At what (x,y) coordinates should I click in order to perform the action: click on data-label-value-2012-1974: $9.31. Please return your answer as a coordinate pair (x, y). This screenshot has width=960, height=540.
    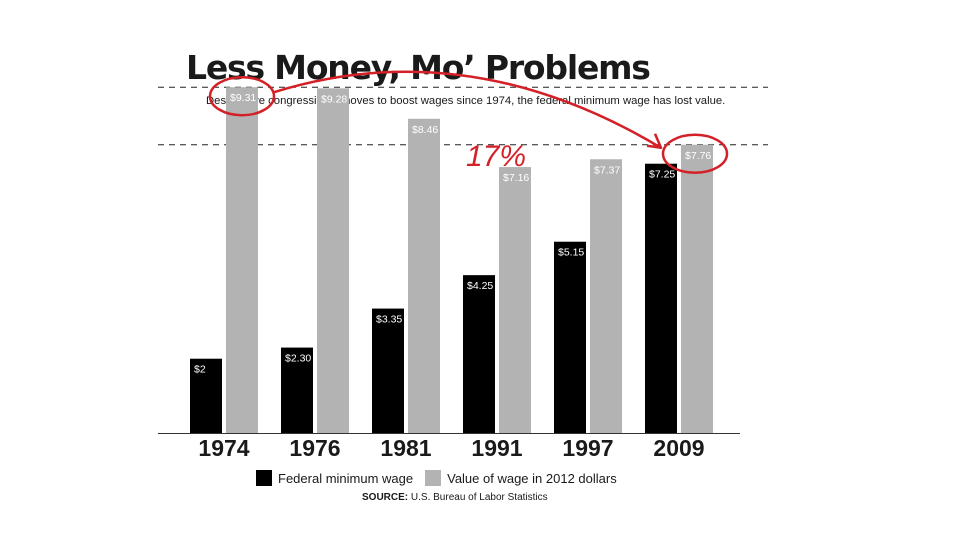
    Looking at the image, I should click on (243, 98).